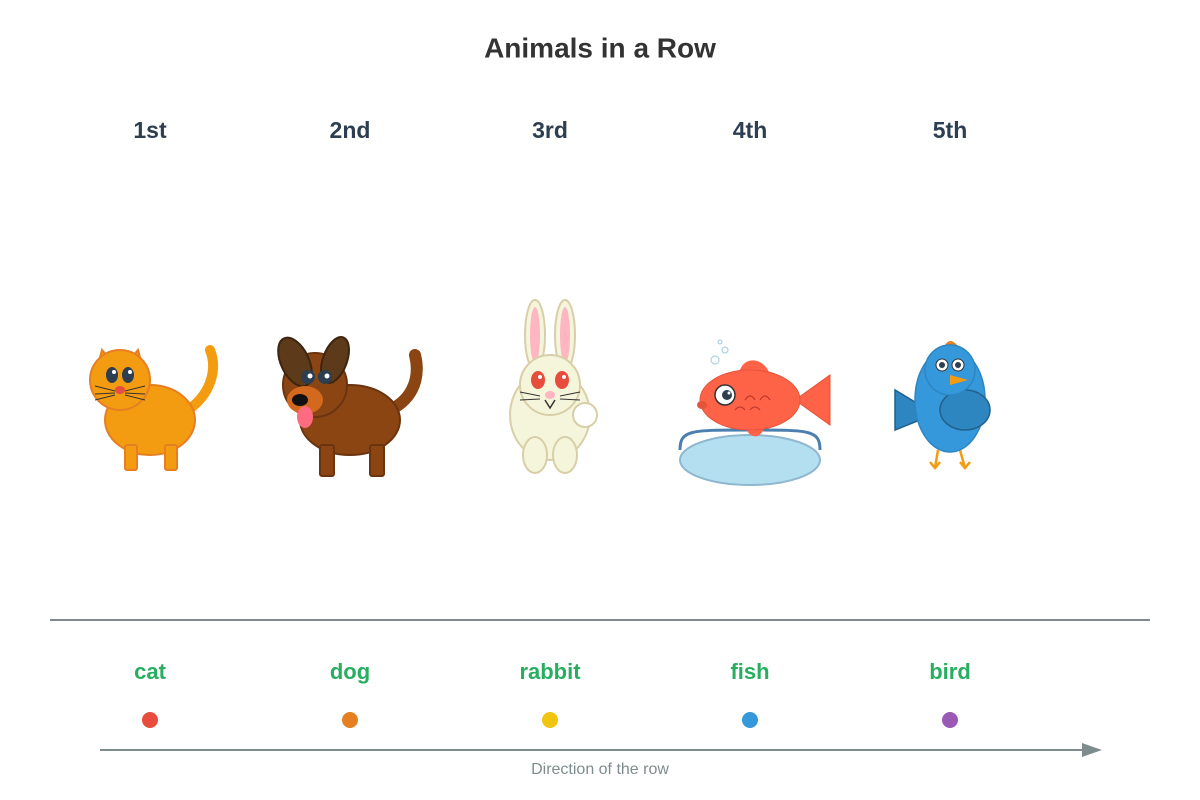 The width and height of the screenshot is (1200, 800). What do you see at coordinates (550, 130) in the screenshot?
I see `position-label: 3rd` at bounding box center [550, 130].